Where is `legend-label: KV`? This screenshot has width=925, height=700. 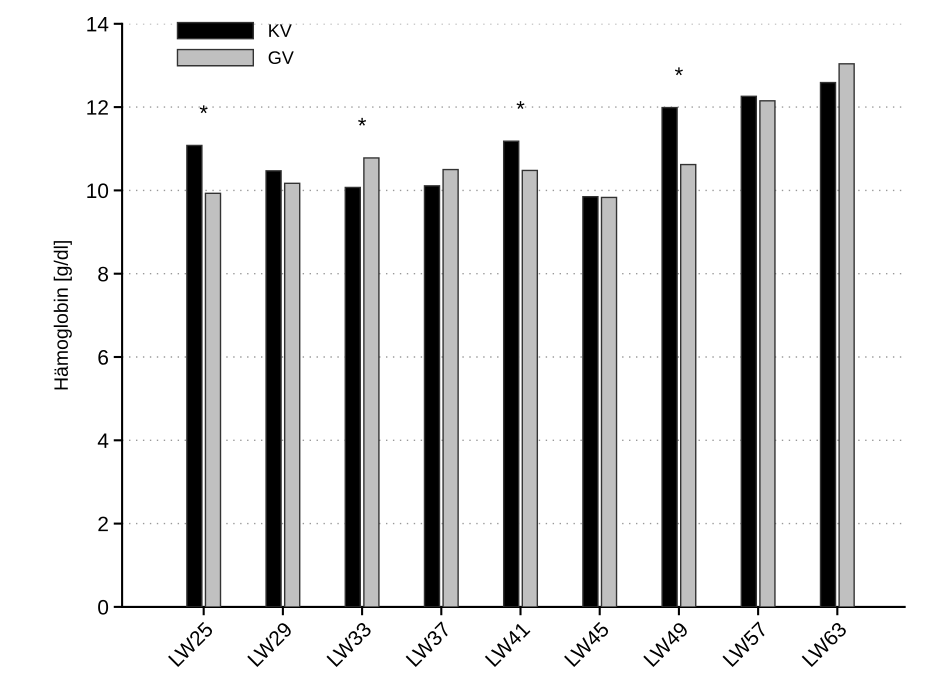
legend-label: KV is located at coordinates (280, 30).